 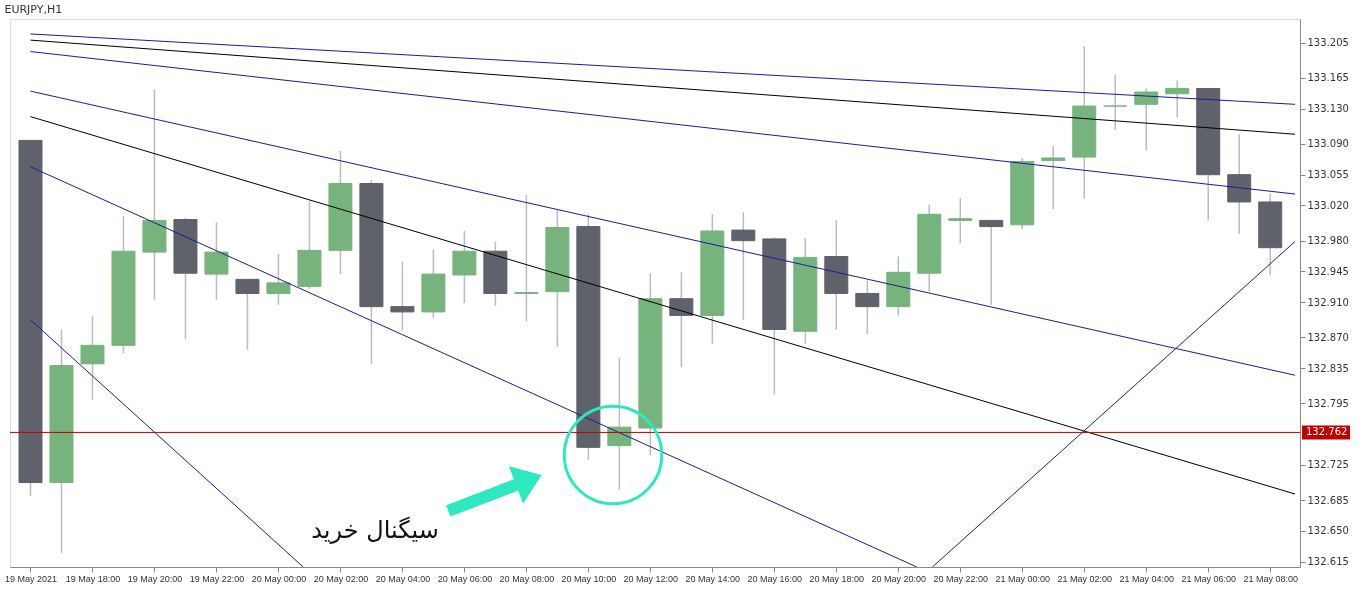 What do you see at coordinates (899, 578) in the screenshot?
I see `x-tick-label: 20 May 20:00` at bounding box center [899, 578].